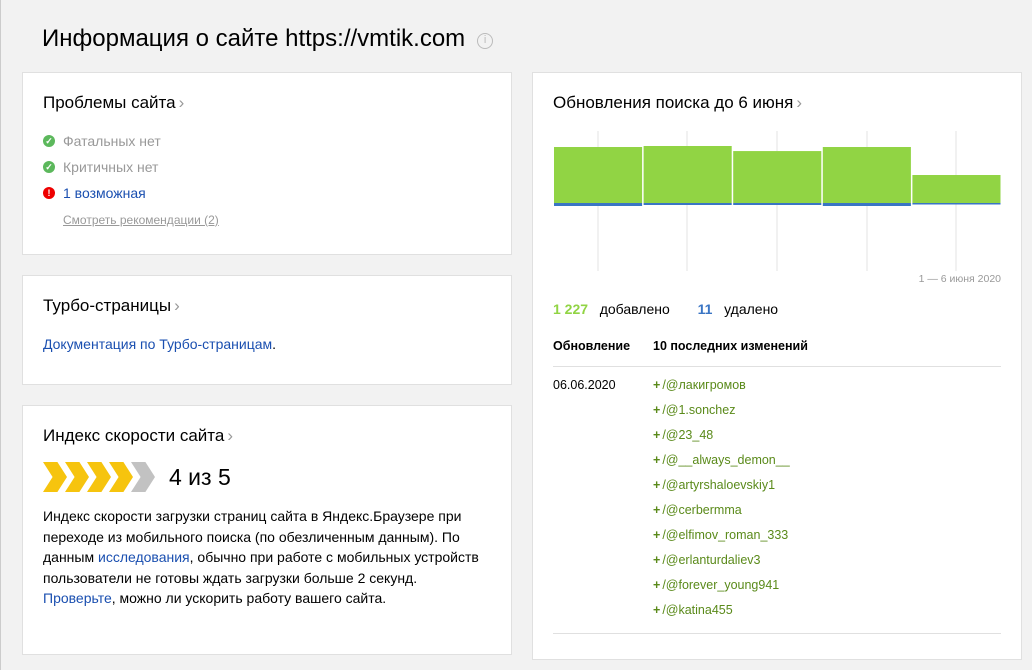 Image resolution: width=1032 pixels, height=670 pixels. I want to click on suffix: ., so click(274, 344).